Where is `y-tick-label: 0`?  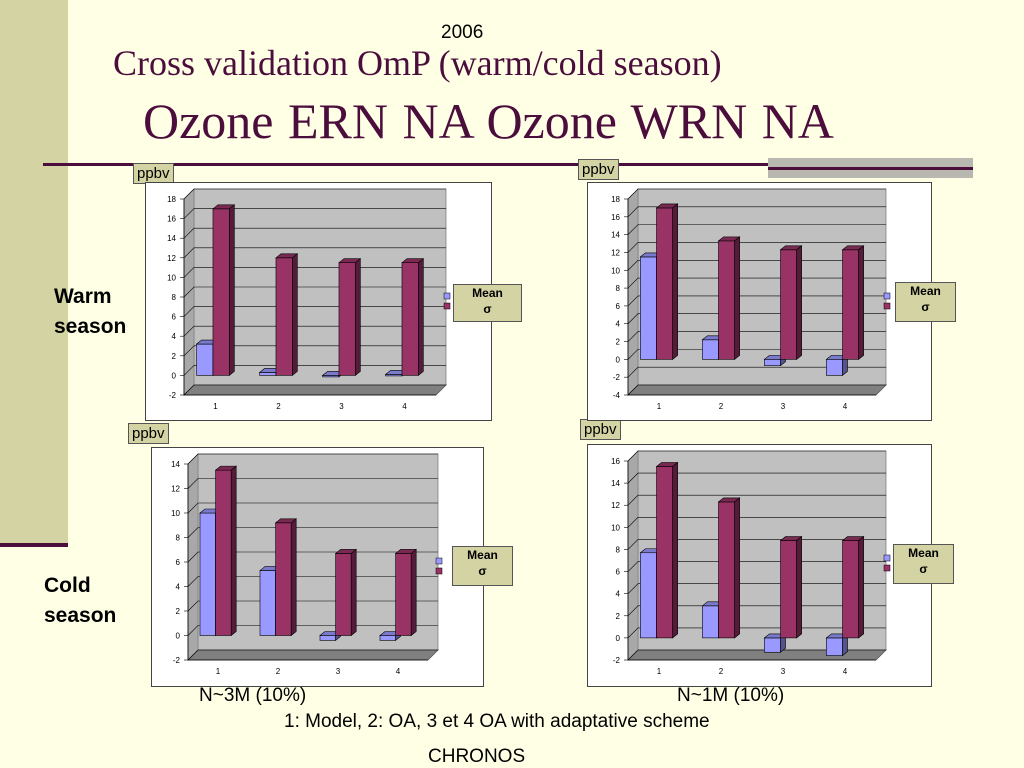
y-tick-label: 0 is located at coordinates (618, 359).